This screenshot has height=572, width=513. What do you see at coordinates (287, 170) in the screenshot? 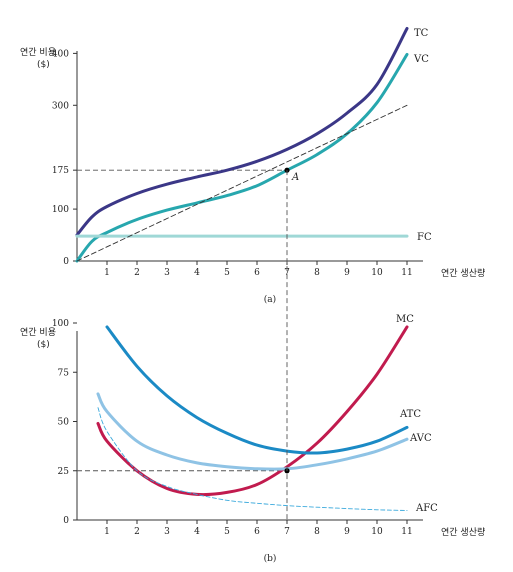
I see `marker-point` at bounding box center [287, 170].